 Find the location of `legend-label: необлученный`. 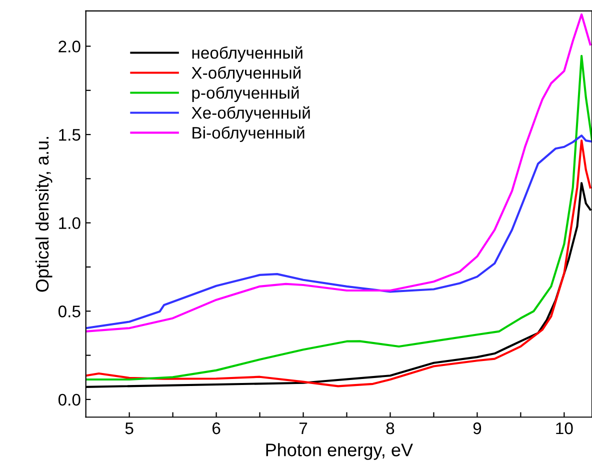

legend-label: необлученный is located at coordinates (247, 54).